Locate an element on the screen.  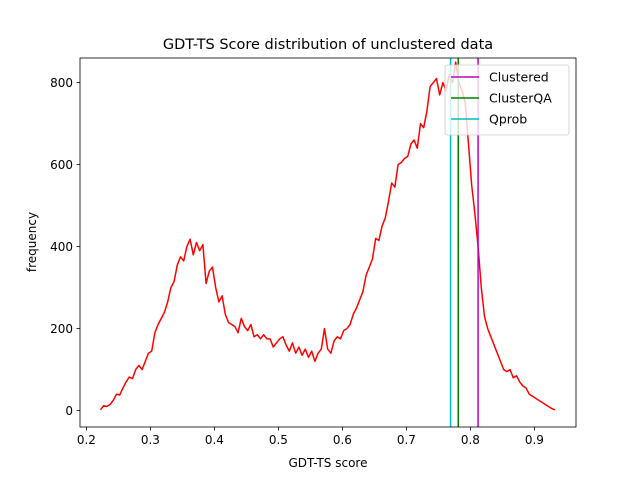
y-tick-label: 400 is located at coordinates (61, 247).